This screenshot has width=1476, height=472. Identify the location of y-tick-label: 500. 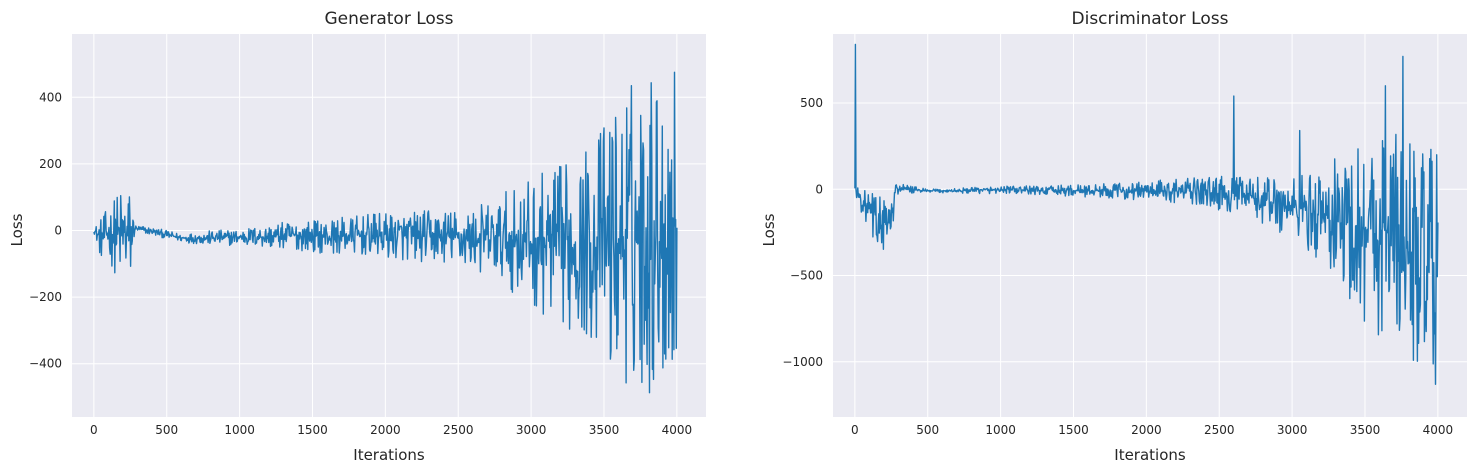
(811, 103).